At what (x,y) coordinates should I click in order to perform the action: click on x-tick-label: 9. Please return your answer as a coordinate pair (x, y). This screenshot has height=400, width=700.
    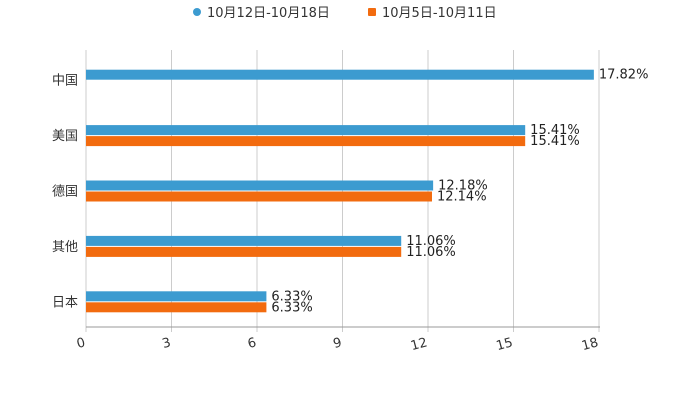
    Looking at the image, I should click on (338, 343).